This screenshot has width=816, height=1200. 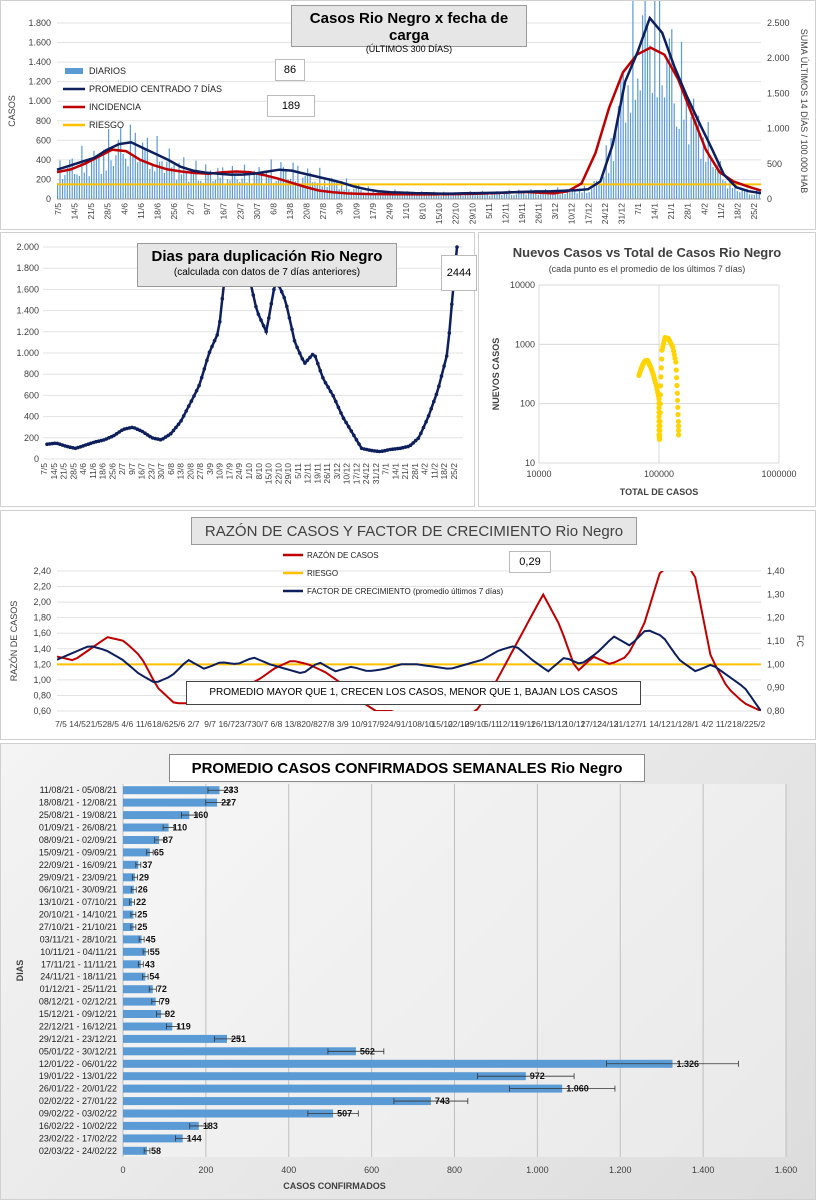 I want to click on semanales-xtick-label: 1.400, so click(x=703, y=1170).